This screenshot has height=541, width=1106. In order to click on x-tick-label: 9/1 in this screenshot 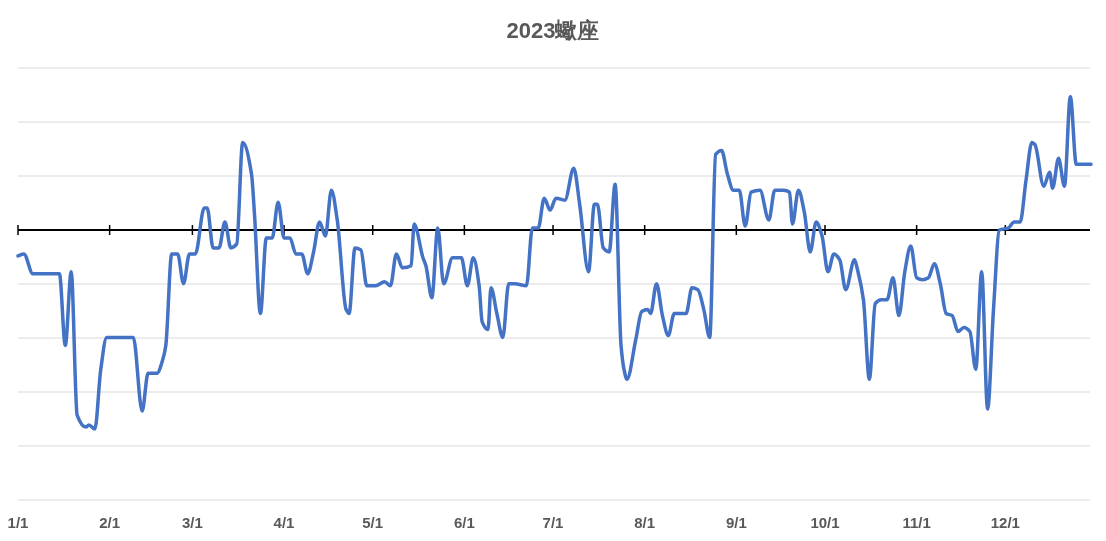, I will do `click(736, 522)`.